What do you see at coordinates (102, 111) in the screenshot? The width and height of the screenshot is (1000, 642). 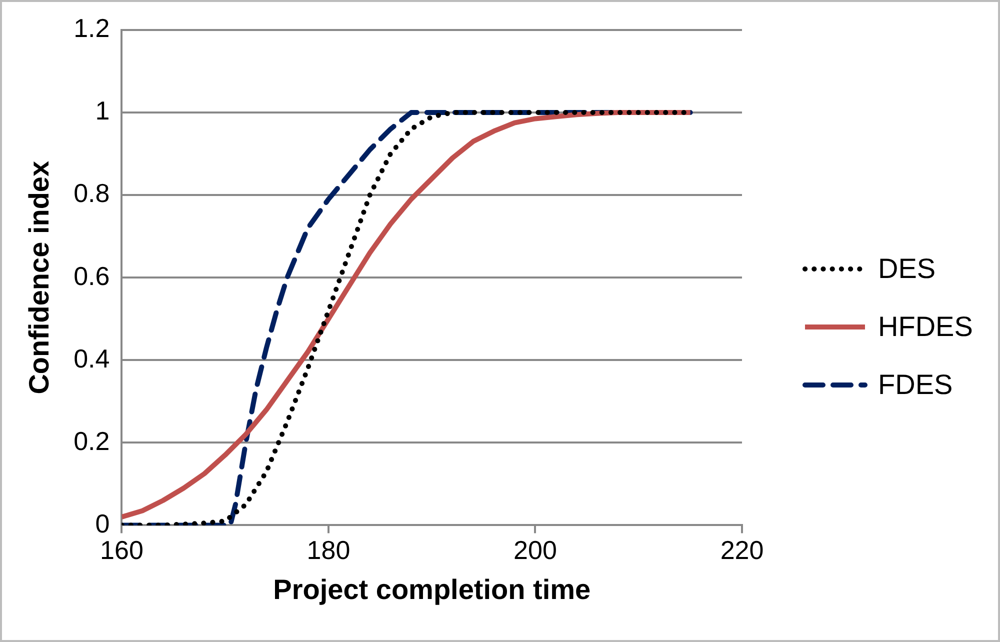 I see `y-tick-label: 1` at bounding box center [102, 111].